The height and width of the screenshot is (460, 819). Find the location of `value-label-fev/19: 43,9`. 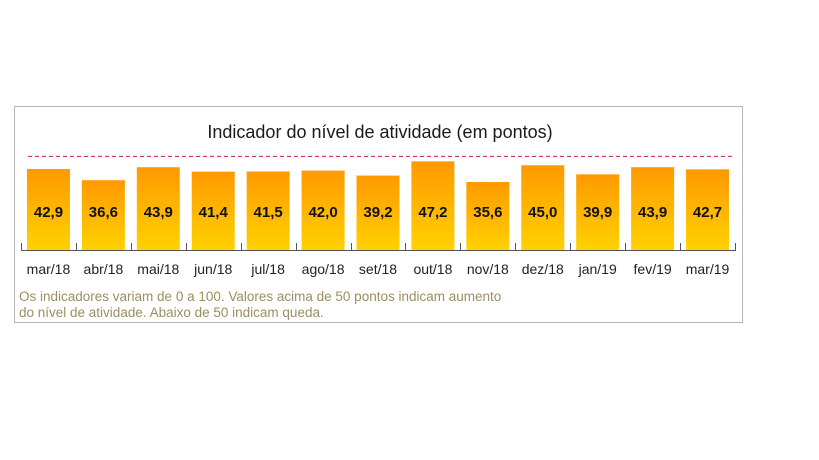

value-label-fev/19: 43,9 is located at coordinates (652, 212).